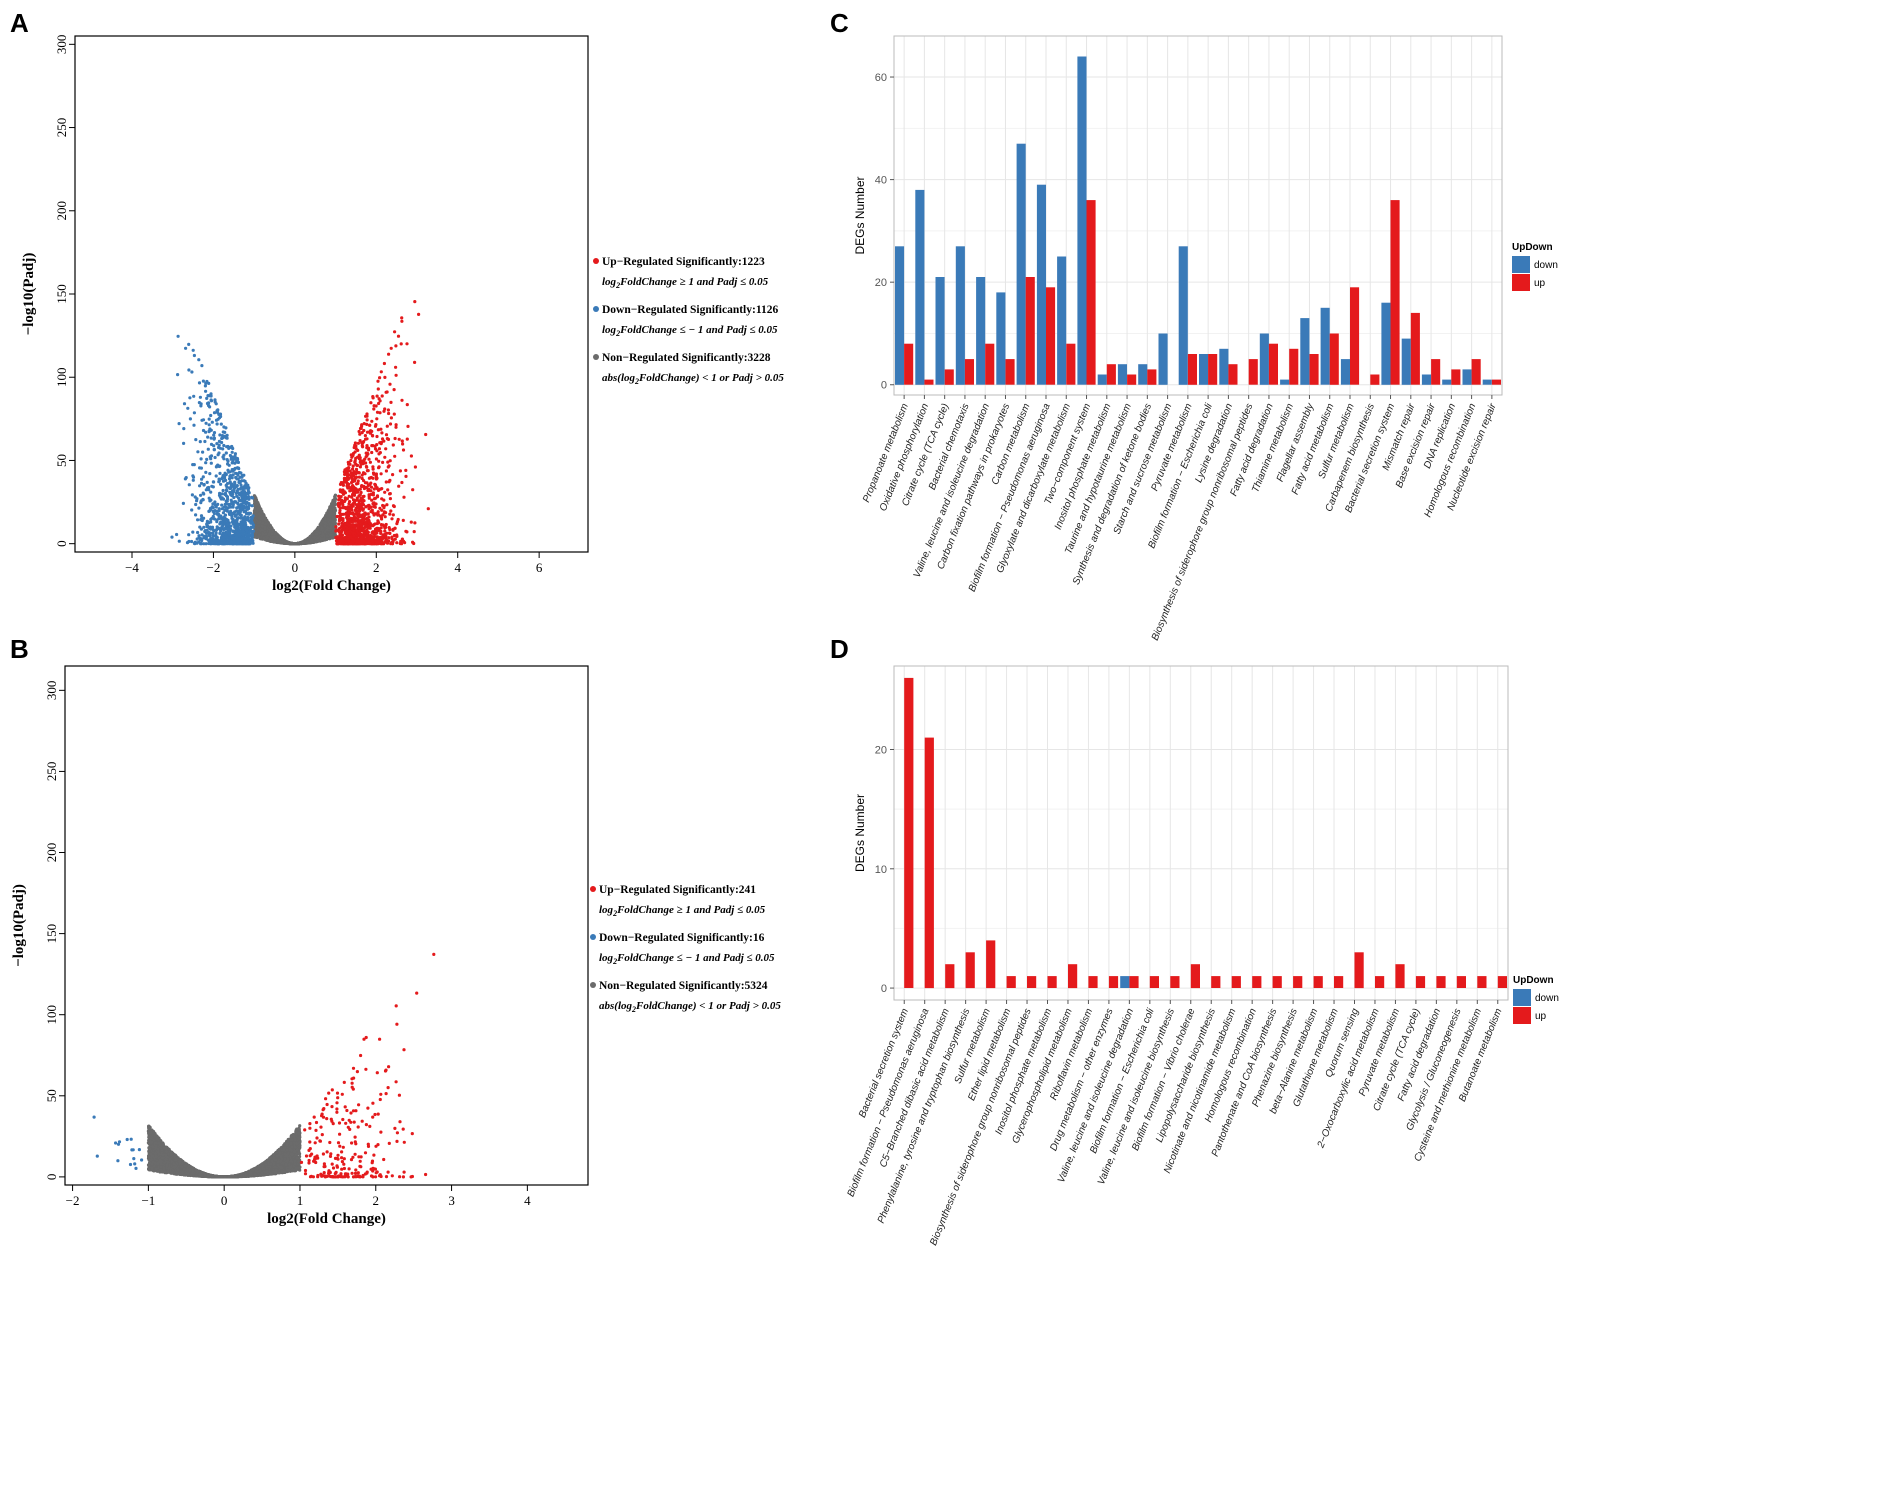 This screenshot has height=1487, width=1904. Describe the element at coordinates (300, 423) in the screenshot. I see `scatter-points` at that location.